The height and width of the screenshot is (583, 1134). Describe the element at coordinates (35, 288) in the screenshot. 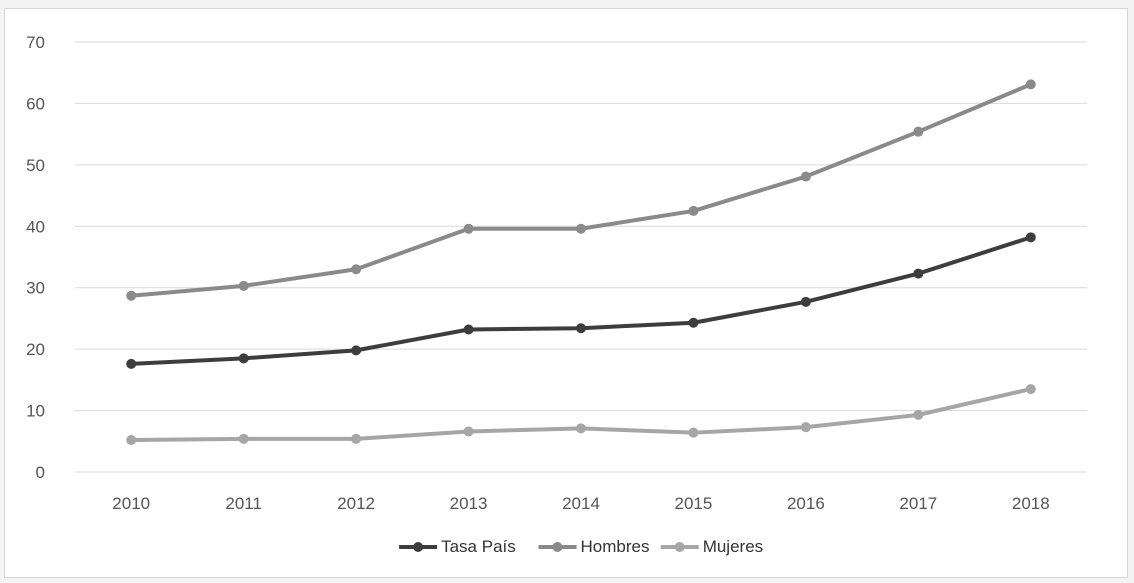

I see `y-tick-label: 30` at that location.